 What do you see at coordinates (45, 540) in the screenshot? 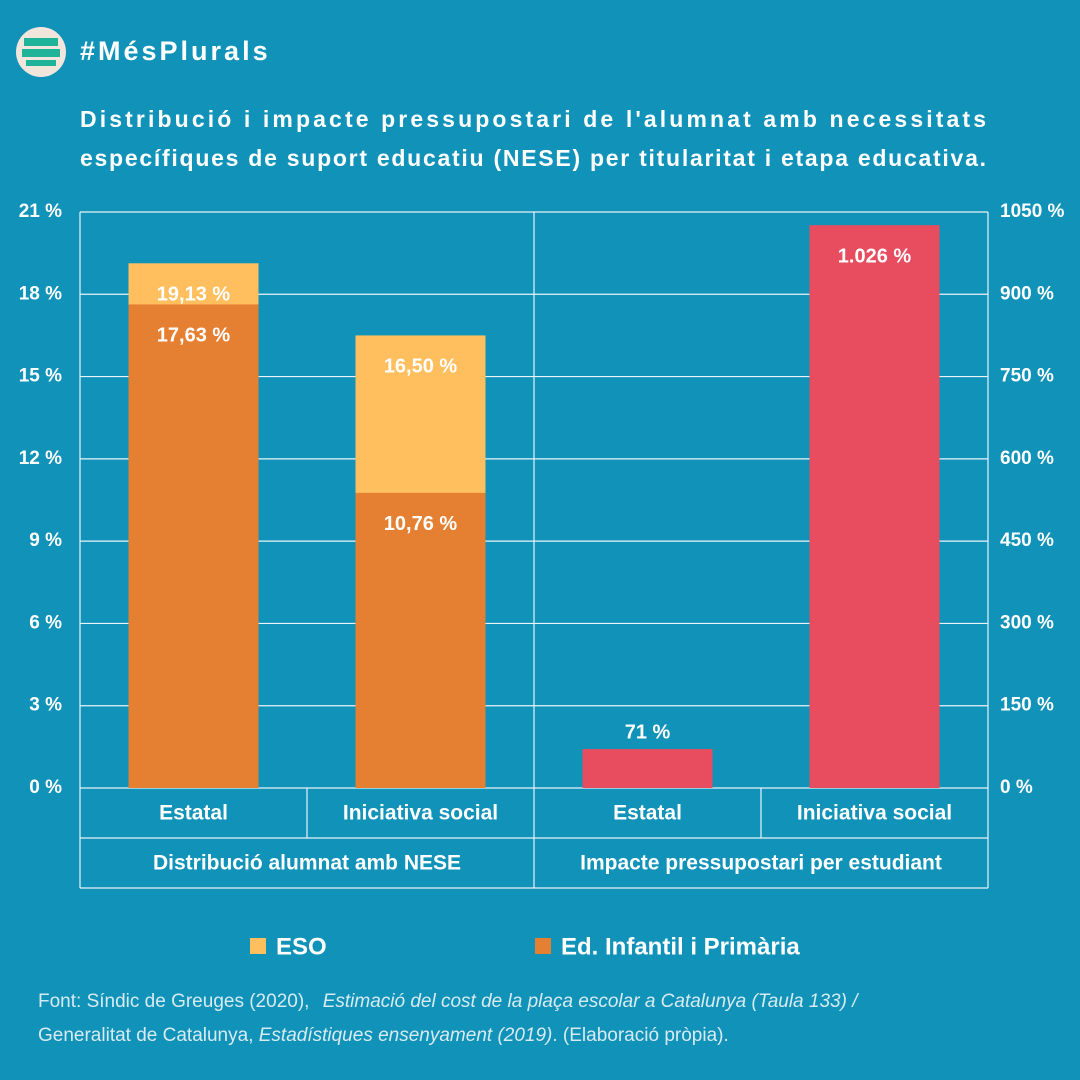
I see `y-tick-label: 9 %` at bounding box center [45, 540].